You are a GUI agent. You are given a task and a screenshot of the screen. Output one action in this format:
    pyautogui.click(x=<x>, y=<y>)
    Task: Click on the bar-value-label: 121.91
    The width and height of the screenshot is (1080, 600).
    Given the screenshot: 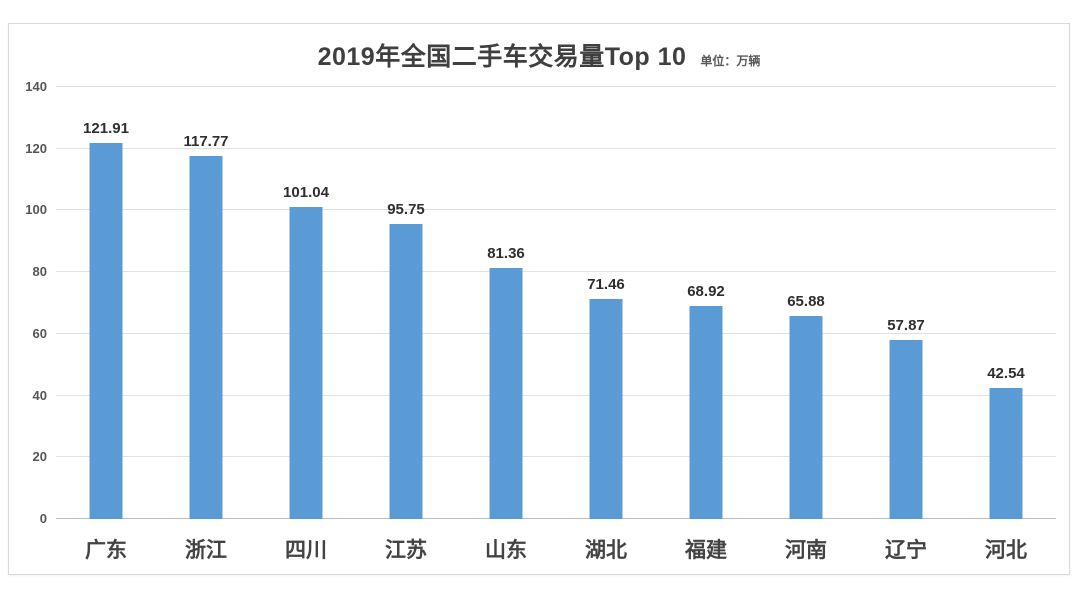 What is the action you would take?
    pyautogui.click(x=106, y=128)
    